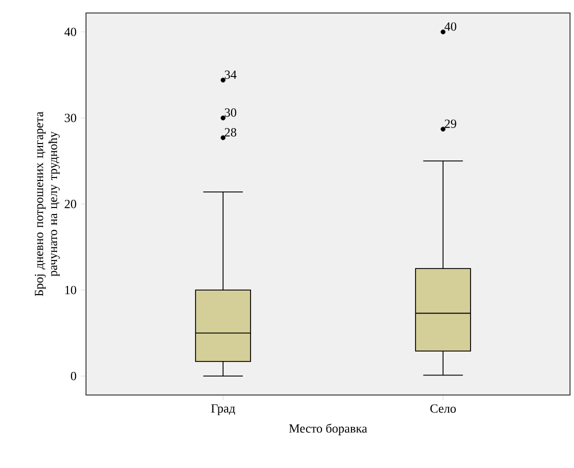  I want to click on annotation: 30, so click(230, 112).